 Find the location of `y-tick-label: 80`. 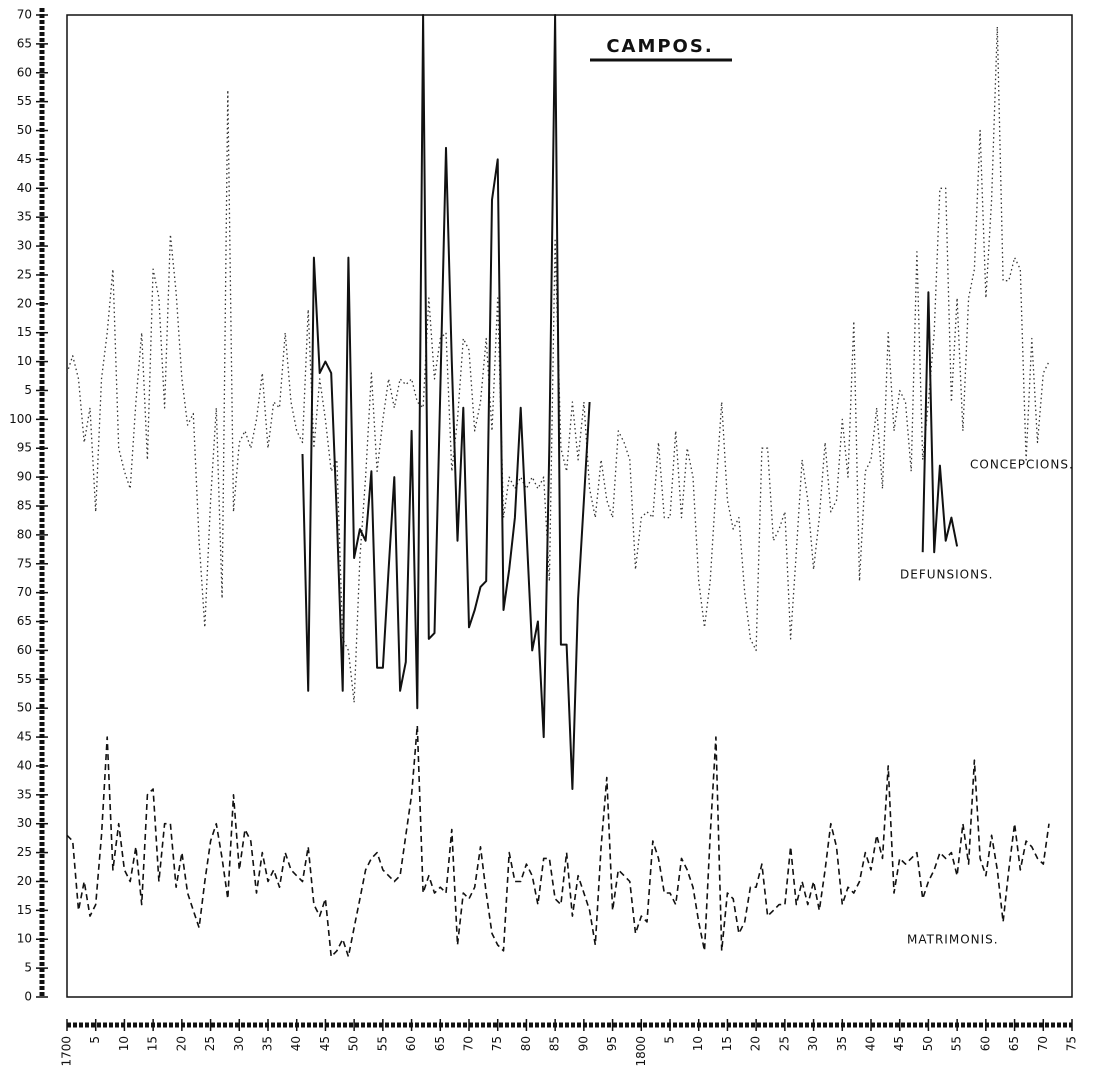

y-tick-label: 80 is located at coordinates (24, 534).